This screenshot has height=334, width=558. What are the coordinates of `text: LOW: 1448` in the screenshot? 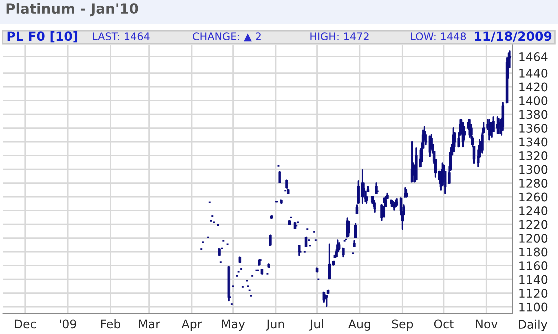 It's located at (438, 36).